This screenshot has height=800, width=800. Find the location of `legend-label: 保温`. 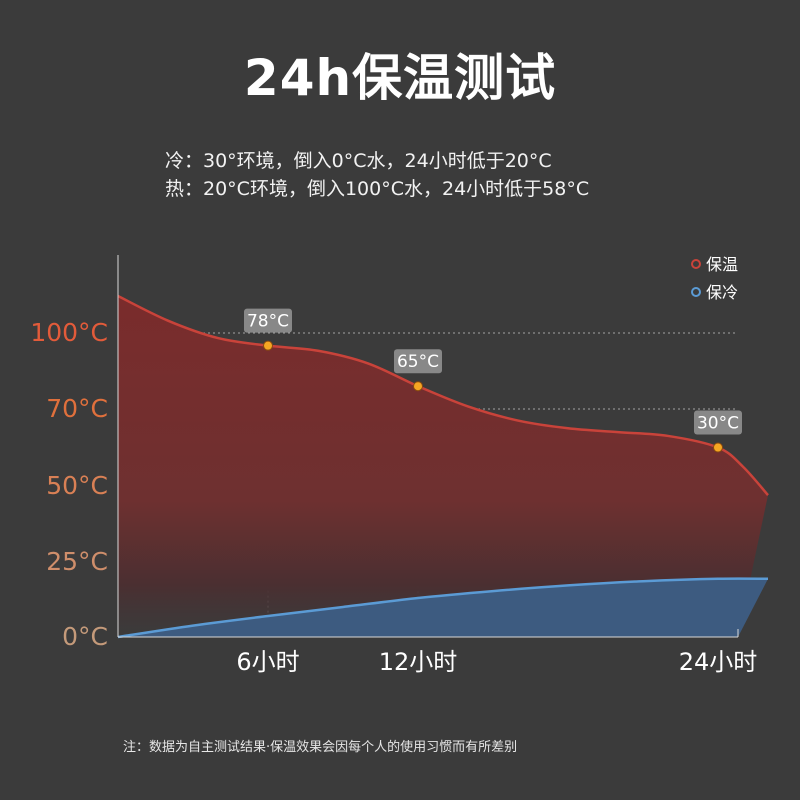

legend-label: 保温 is located at coordinates (722, 264).